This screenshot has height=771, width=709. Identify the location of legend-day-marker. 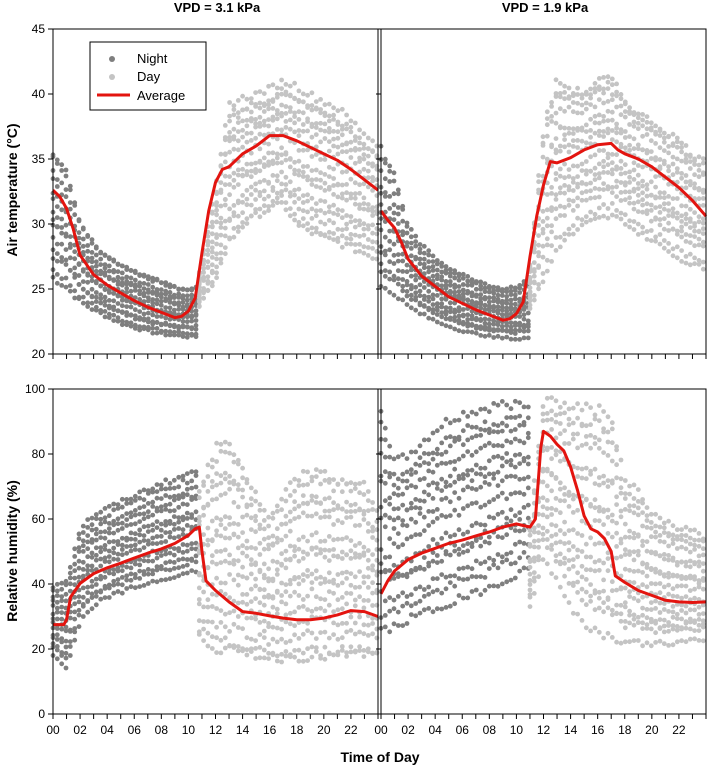
(112, 77).